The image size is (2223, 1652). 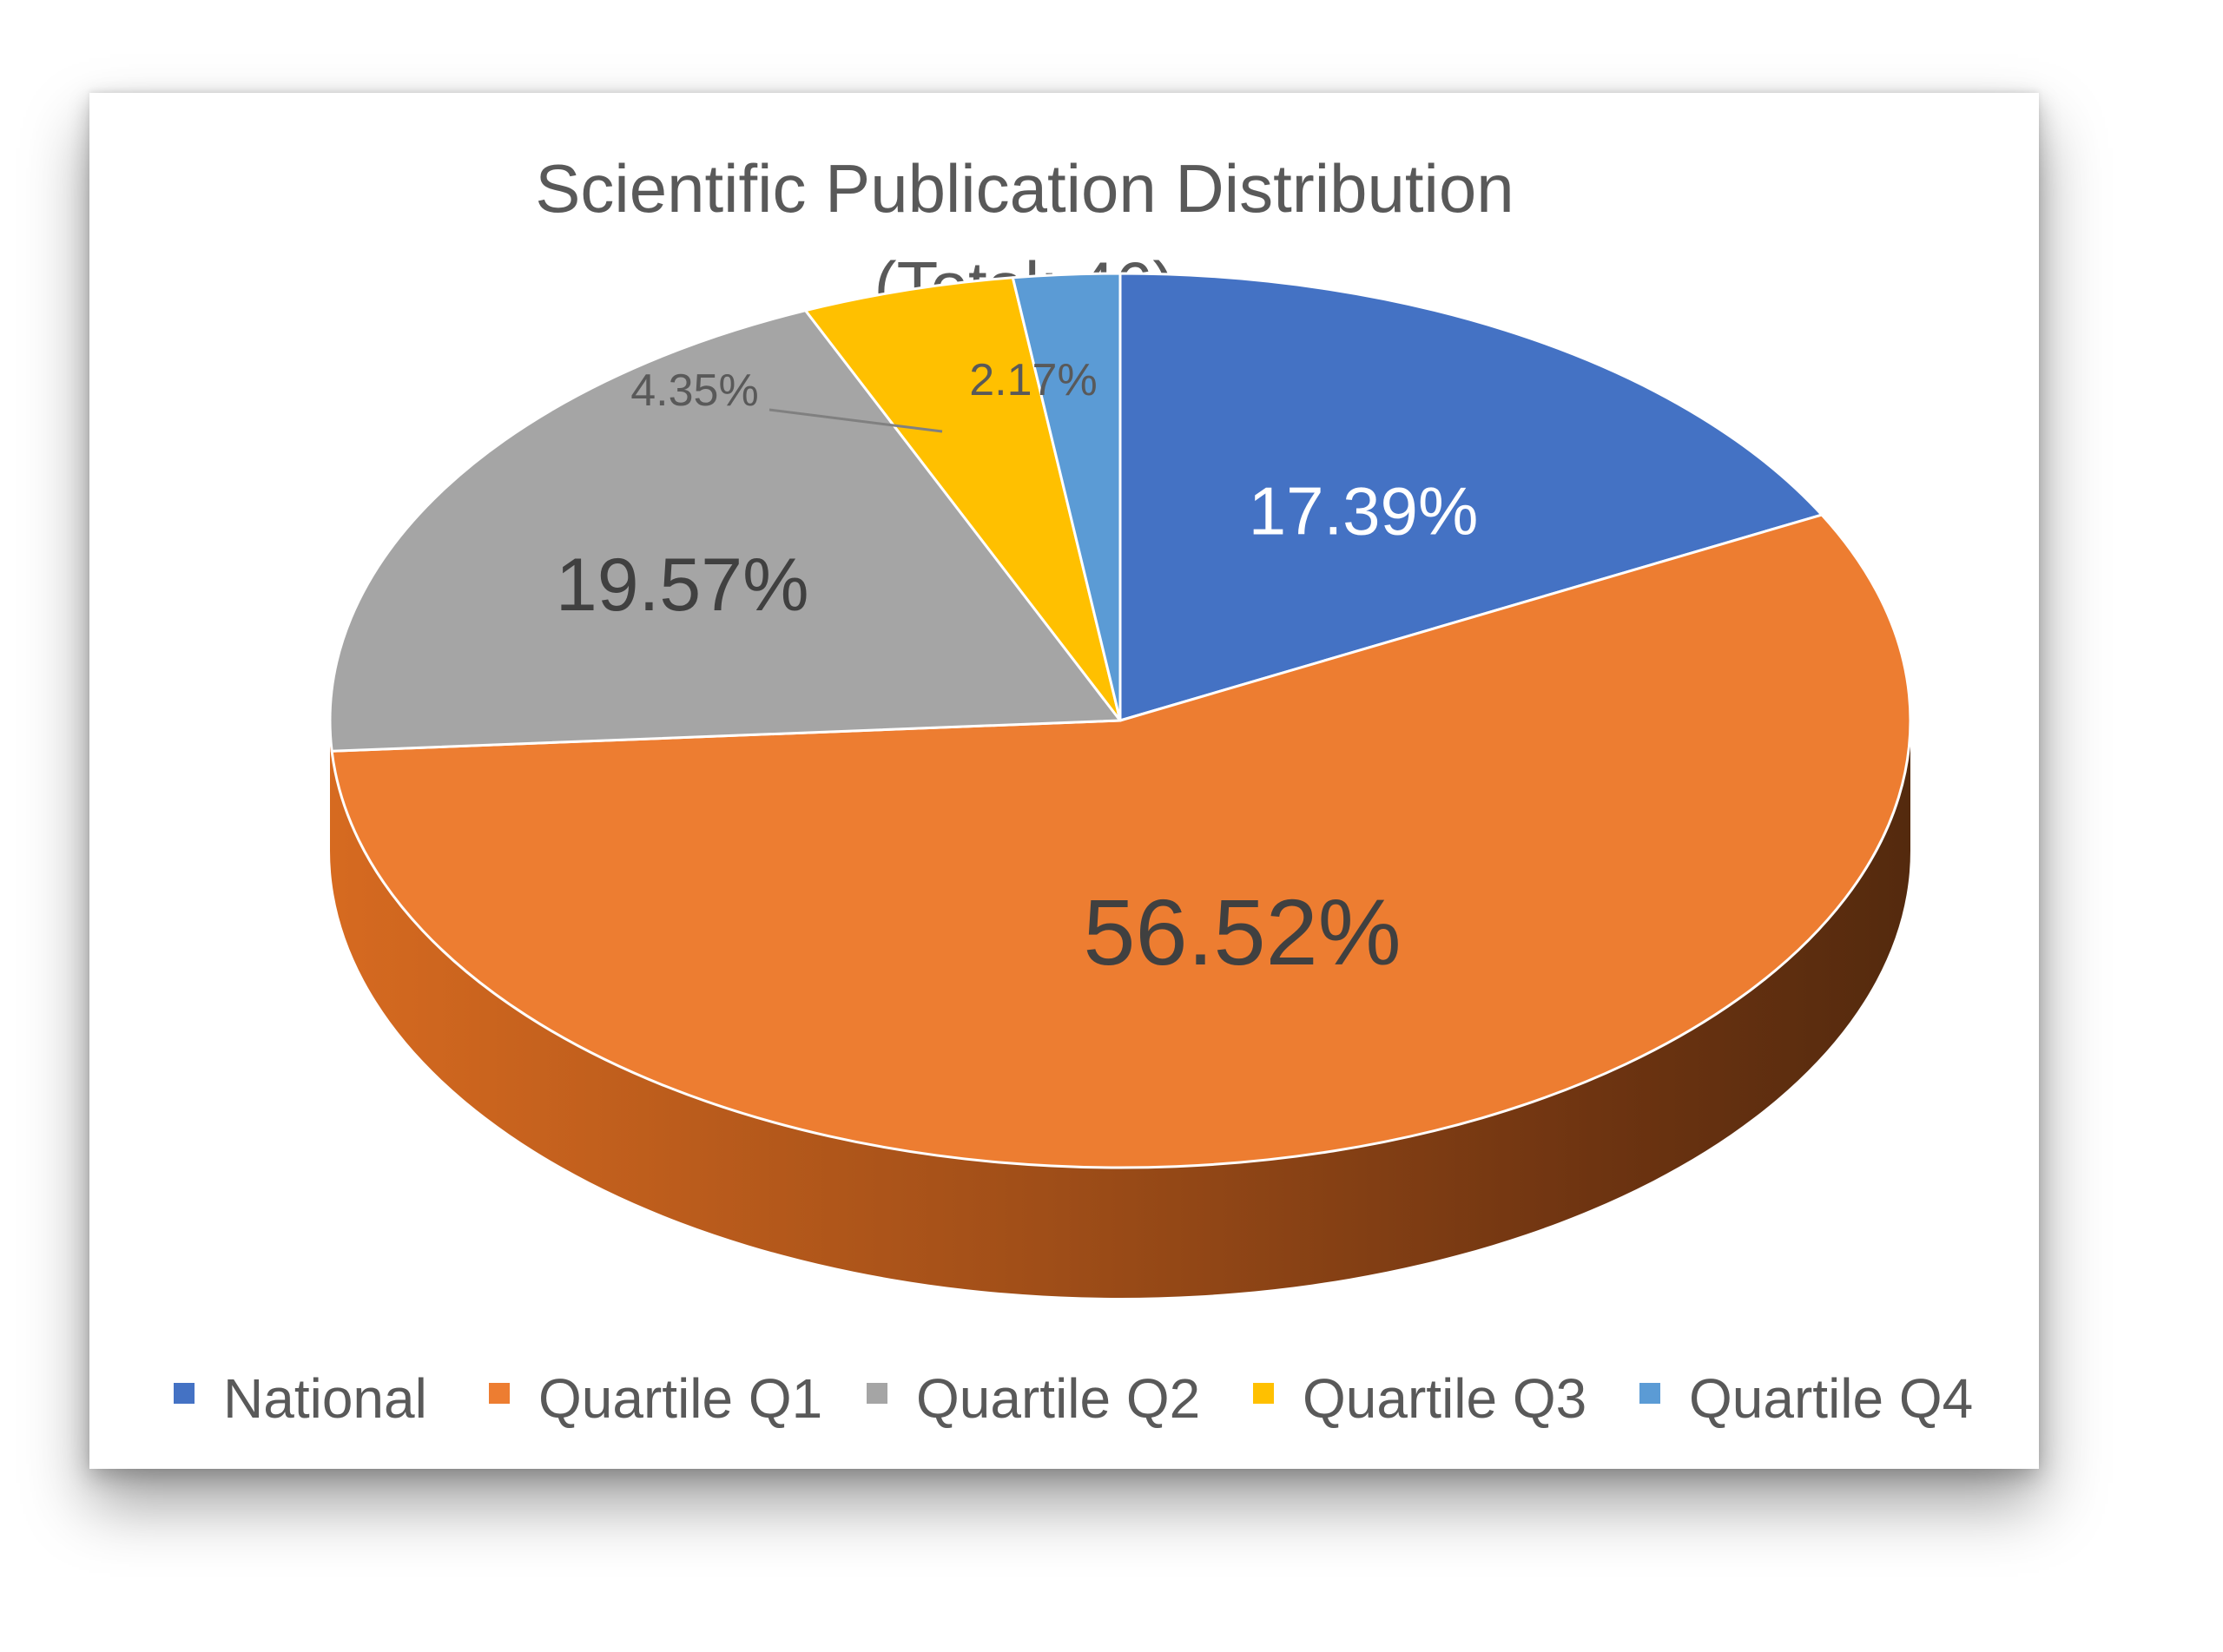 What do you see at coordinates (184, 1393) in the screenshot?
I see `legend-swatch-national` at bounding box center [184, 1393].